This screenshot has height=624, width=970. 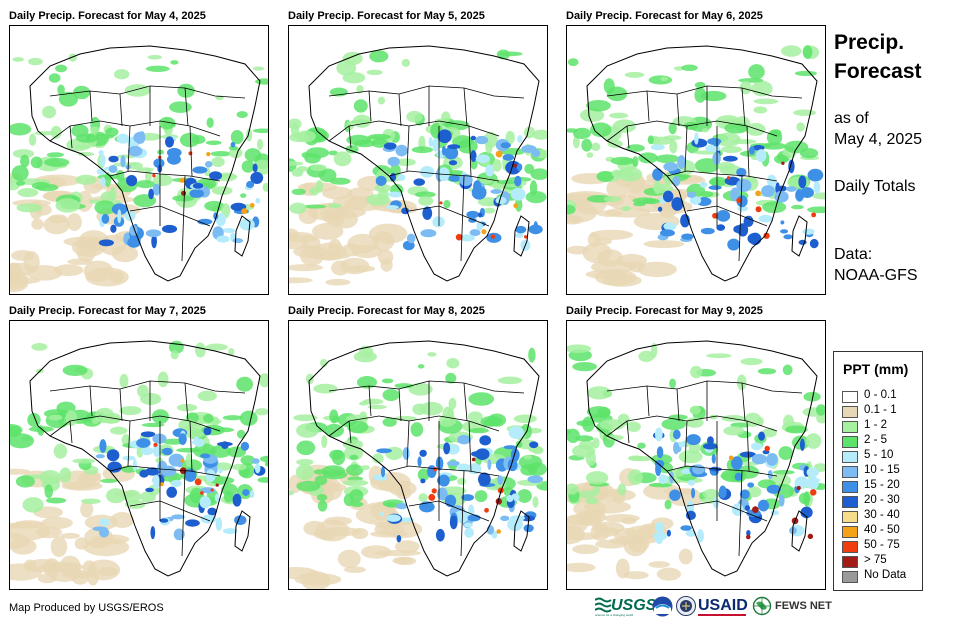 I want to click on daily-totals-label: Daily Totals, so click(x=875, y=186).